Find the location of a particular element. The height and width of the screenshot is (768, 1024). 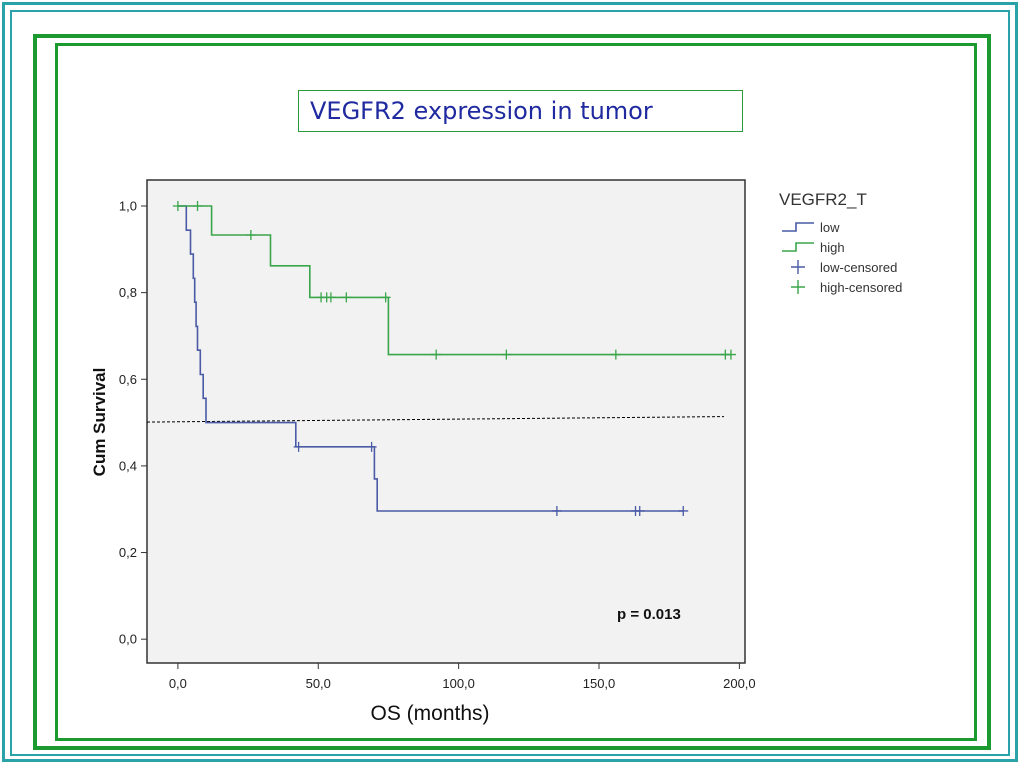

legend-swatch-low is located at coordinates (798, 227).